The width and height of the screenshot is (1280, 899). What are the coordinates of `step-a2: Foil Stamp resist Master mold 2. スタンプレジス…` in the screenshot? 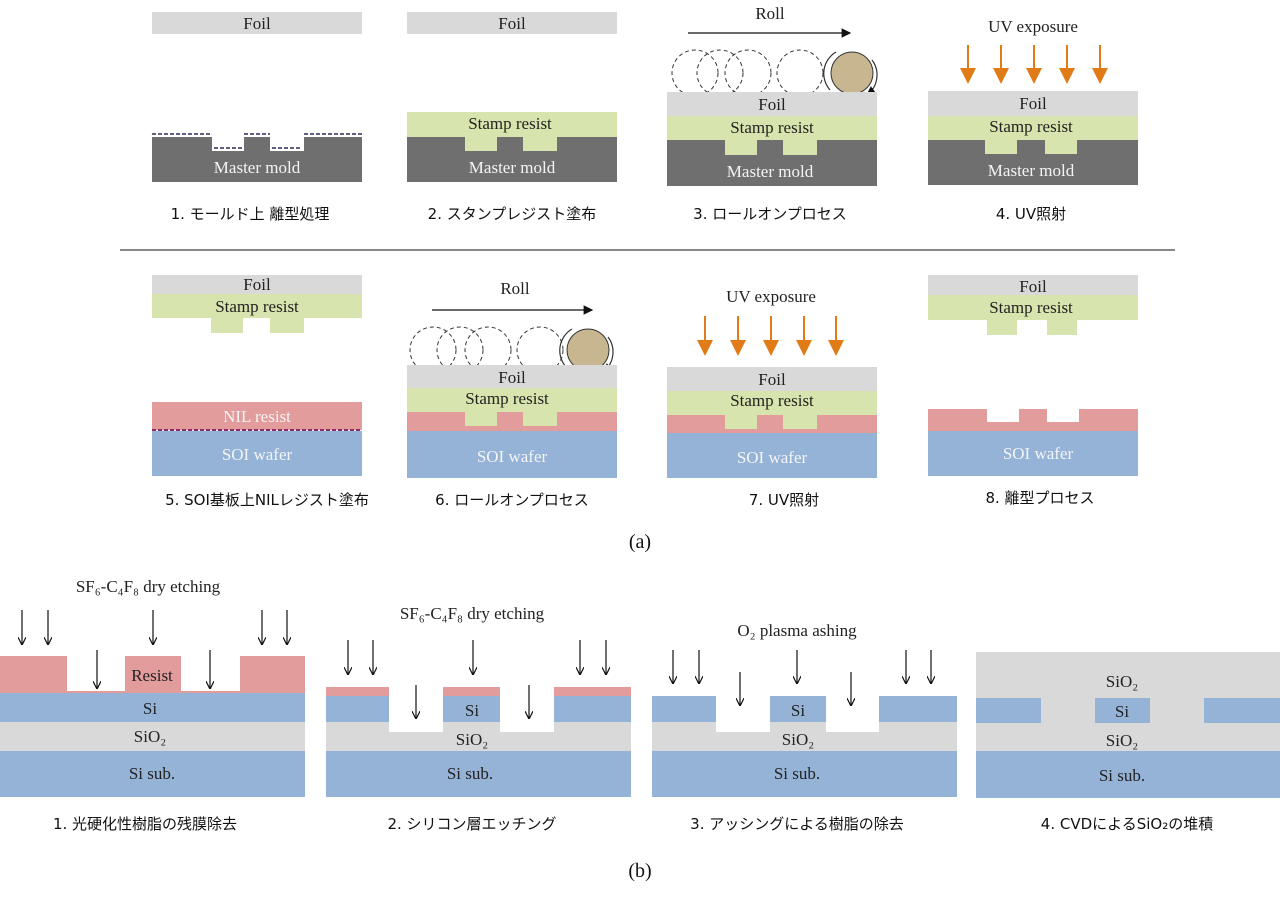 It's located at (512, 117).